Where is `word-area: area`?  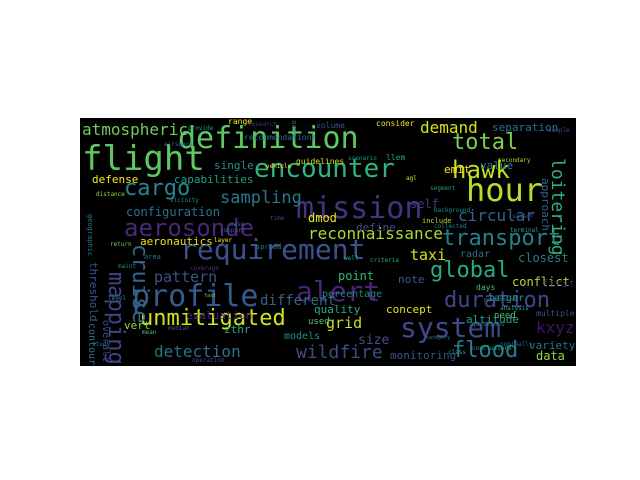
word-area: area is located at coordinates (152, 257).